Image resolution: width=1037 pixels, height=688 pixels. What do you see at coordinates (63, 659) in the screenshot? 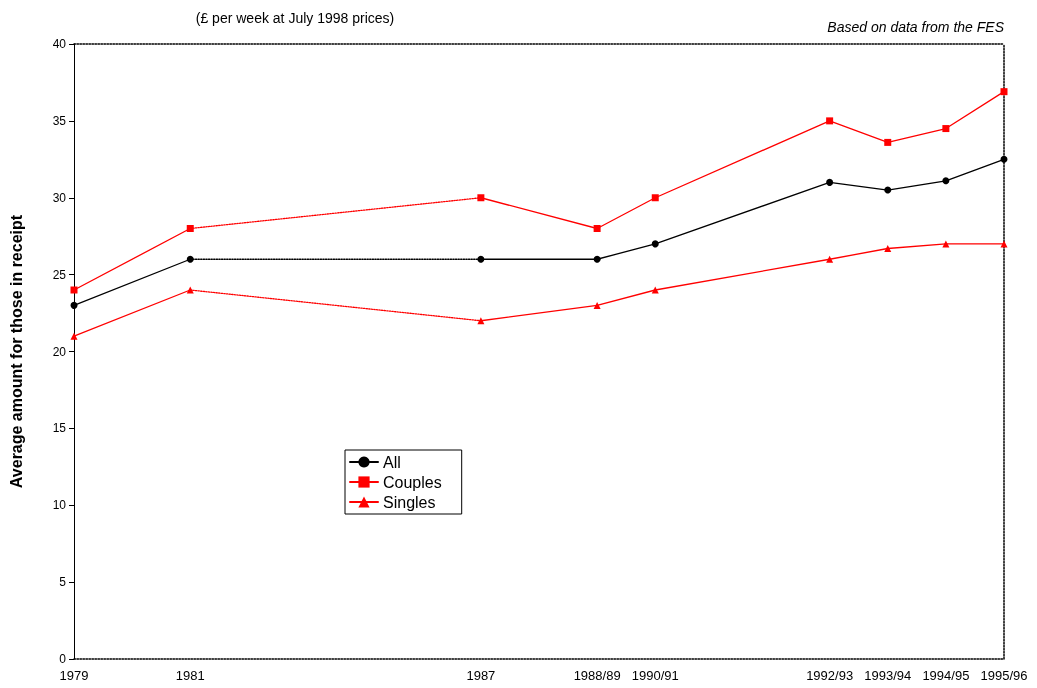
I see `y-tick-label: 0` at bounding box center [63, 659].